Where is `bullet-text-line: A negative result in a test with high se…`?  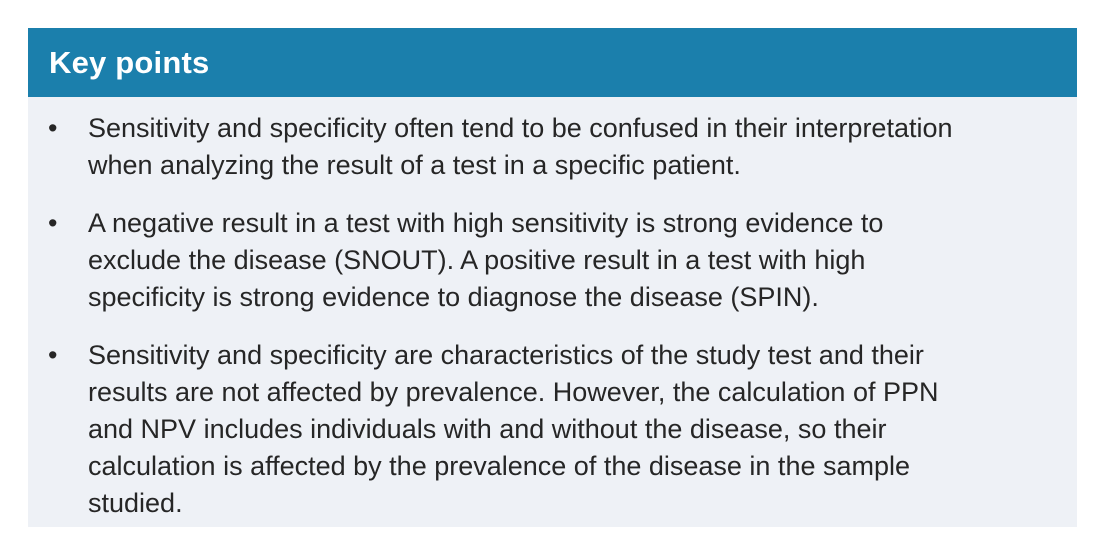 bullet-text-line: A negative result in a test with high se… is located at coordinates (486, 223).